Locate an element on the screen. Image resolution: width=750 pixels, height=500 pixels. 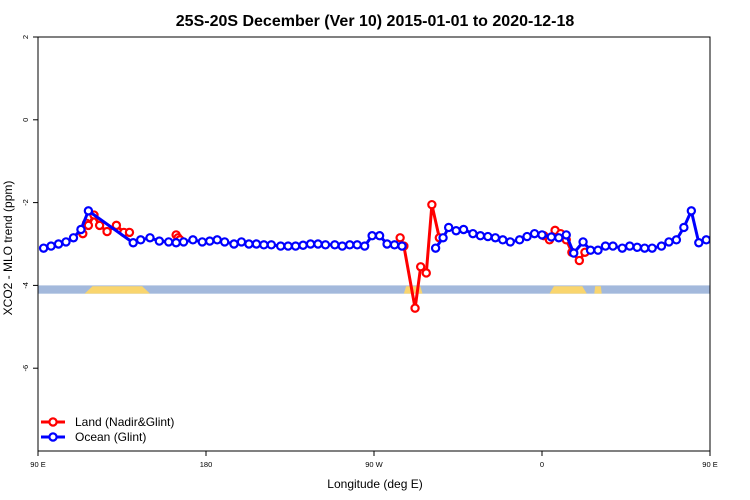
legend: Land (Nadir&Glint)Ocean (Glint) is located at coordinates (107, 429).